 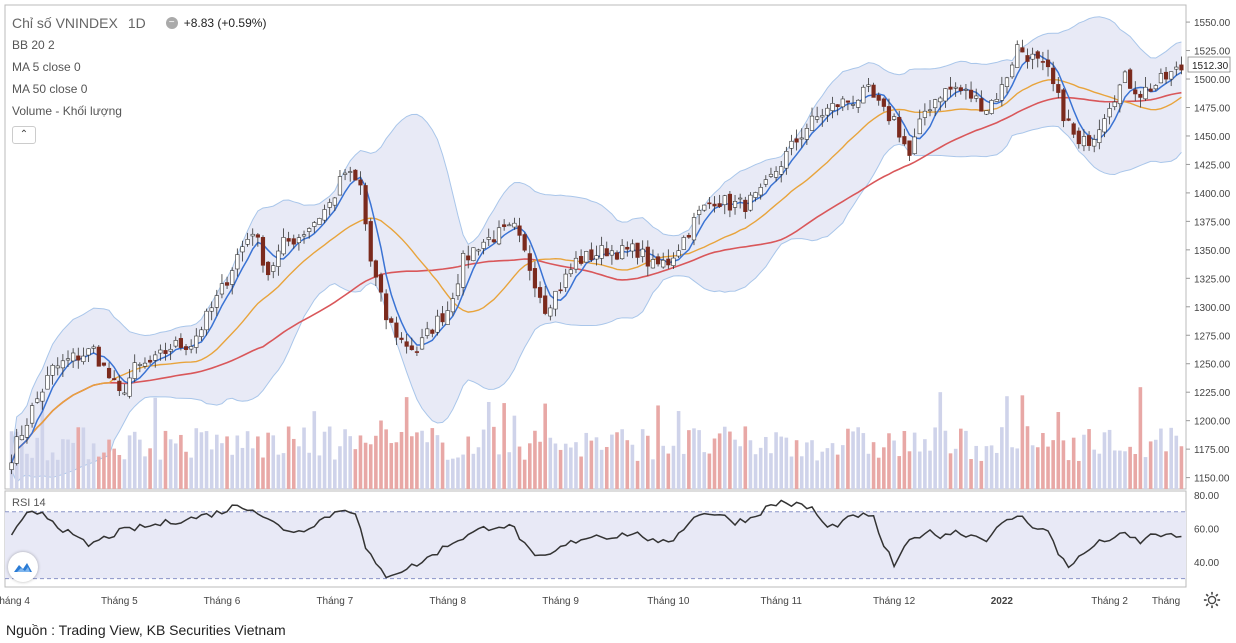 What do you see at coordinates (46, 67) in the screenshot?
I see `indicator-ma5: MA 5 close 0` at bounding box center [46, 67].